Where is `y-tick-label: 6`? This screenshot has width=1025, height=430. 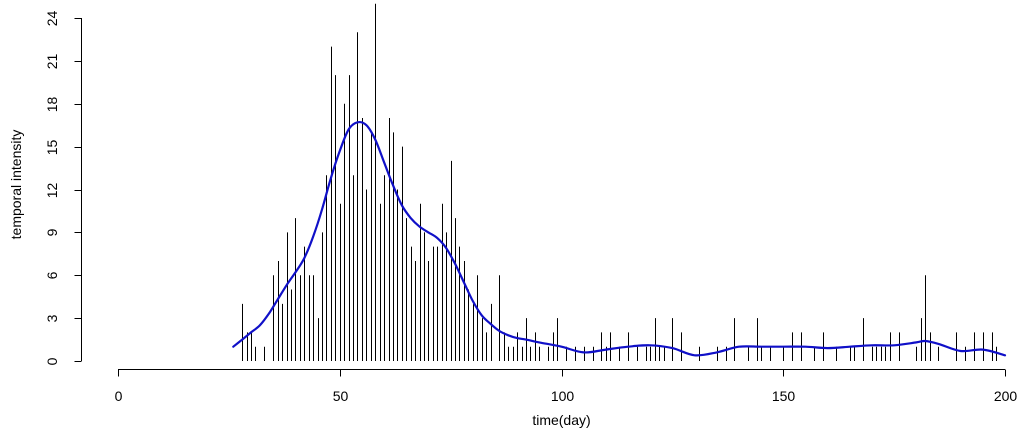 y-tick-label: 6 is located at coordinates (52, 275).